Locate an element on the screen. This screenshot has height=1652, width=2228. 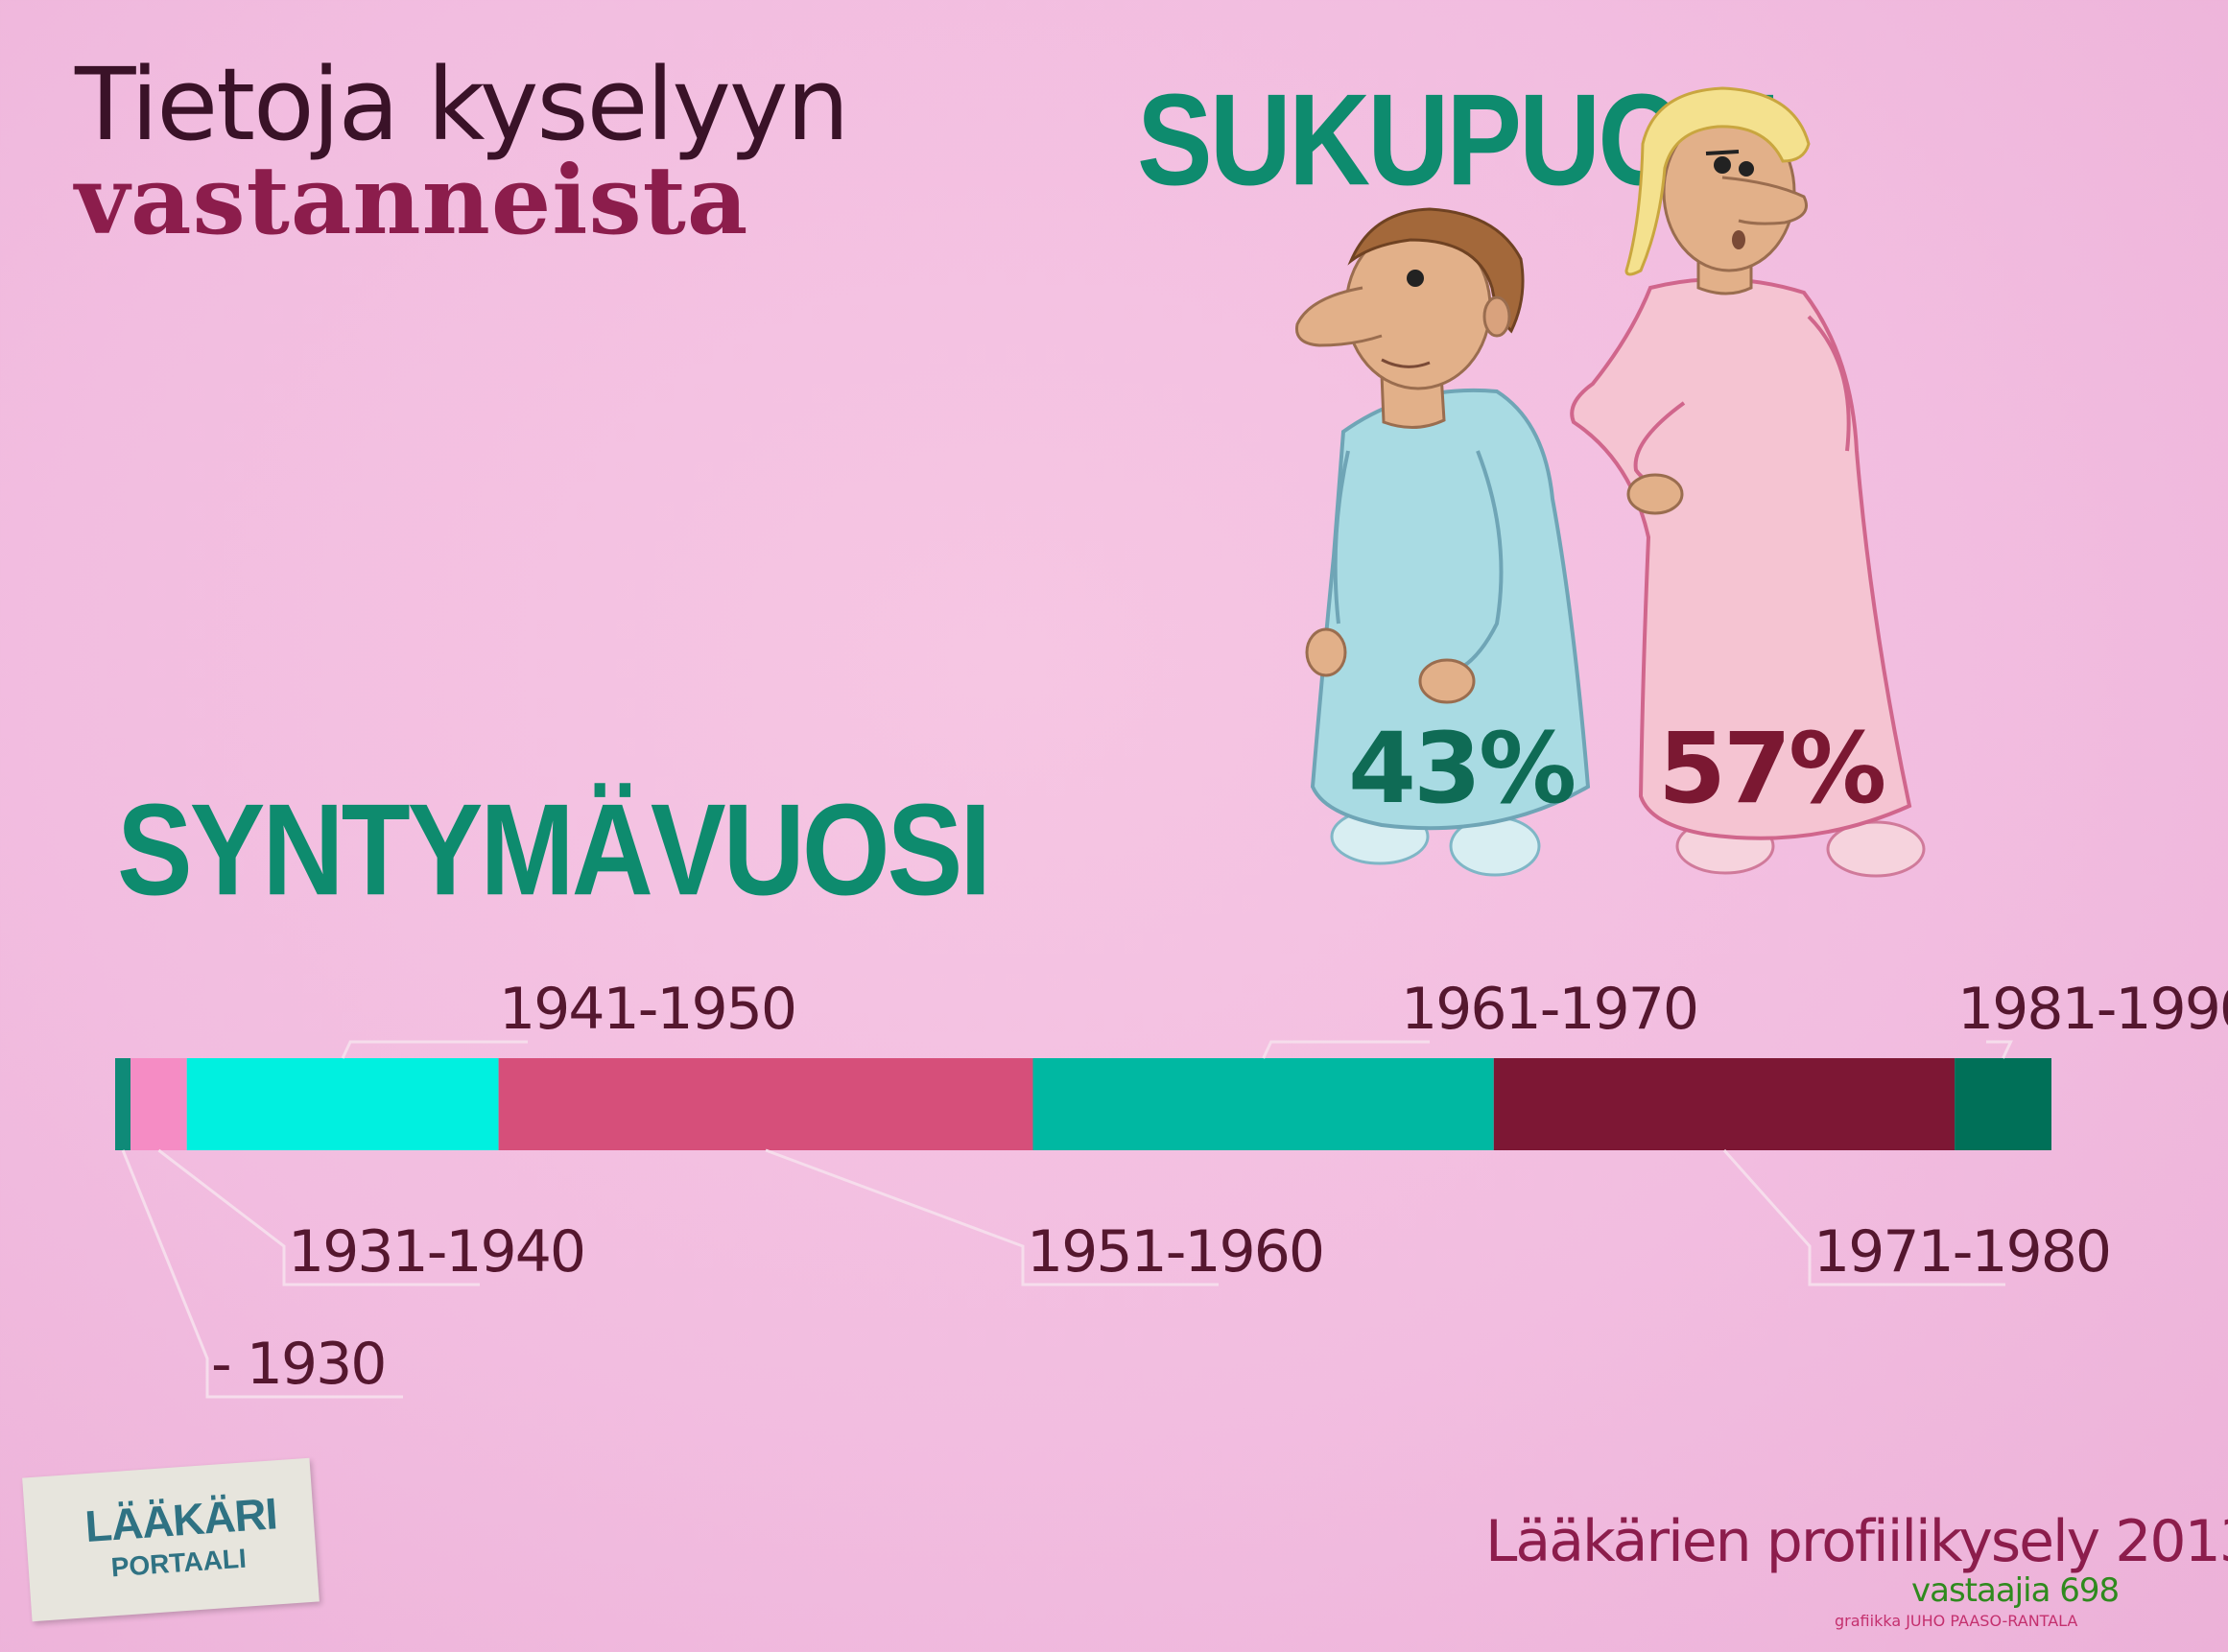
page-subtitle: vastanneista is located at coordinates (412, 201).